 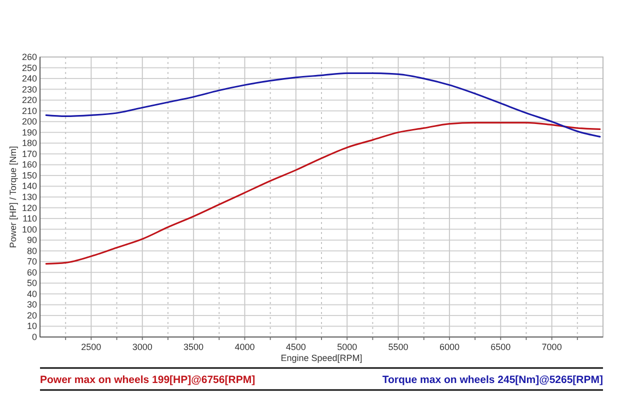 What do you see at coordinates (29, 132) in the screenshot?
I see `y-tick-label: 190` at bounding box center [29, 132].